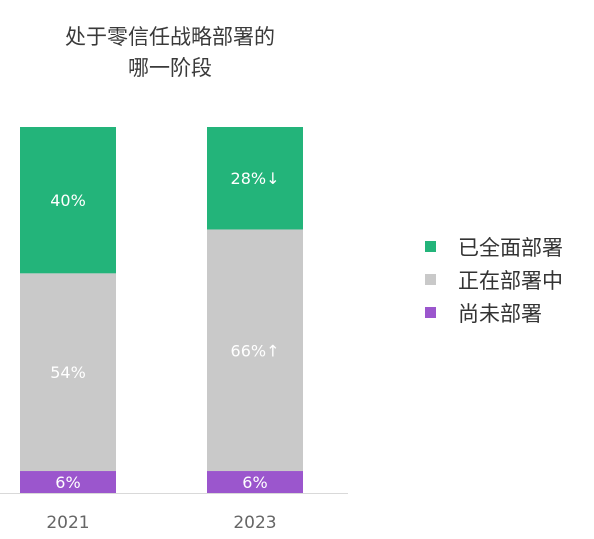 This screenshot has width=594, height=539. I want to click on bar-2023-none, so click(255, 482).